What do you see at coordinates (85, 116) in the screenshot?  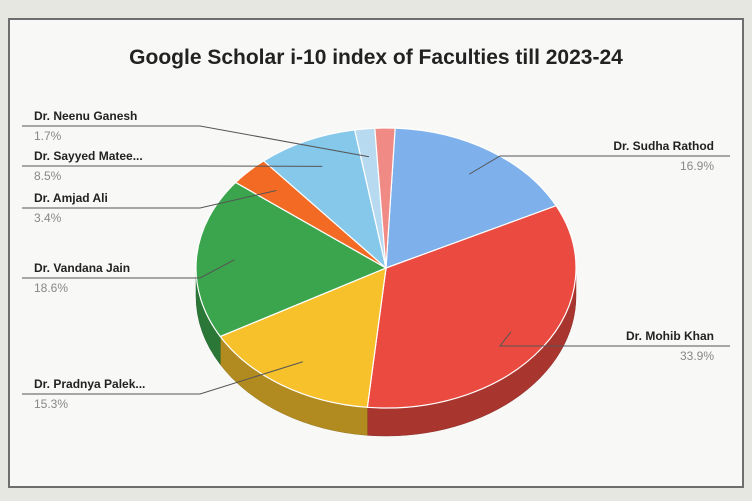 I see `slice-label-6: Dr. Neenu Ganesh` at bounding box center [85, 116].